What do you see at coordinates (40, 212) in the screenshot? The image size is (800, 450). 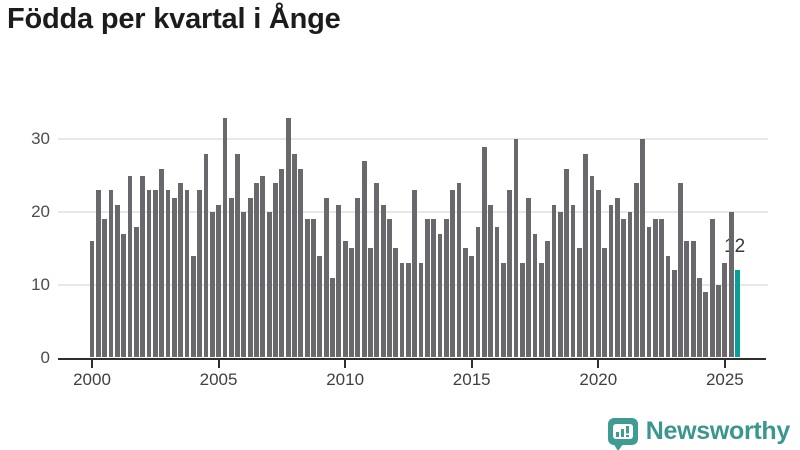 I see `y-axis-label: 20` at bounding box center [40, 212].